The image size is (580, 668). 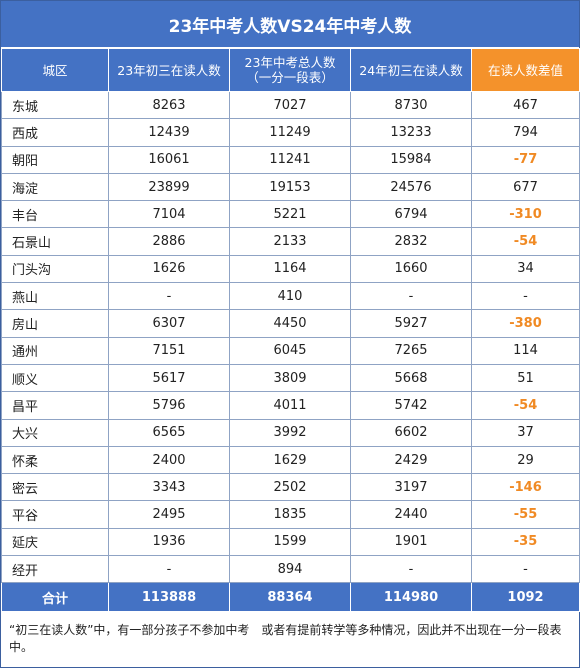 I want to click on cell-city: 朝阳, so click(x=55, y=159).